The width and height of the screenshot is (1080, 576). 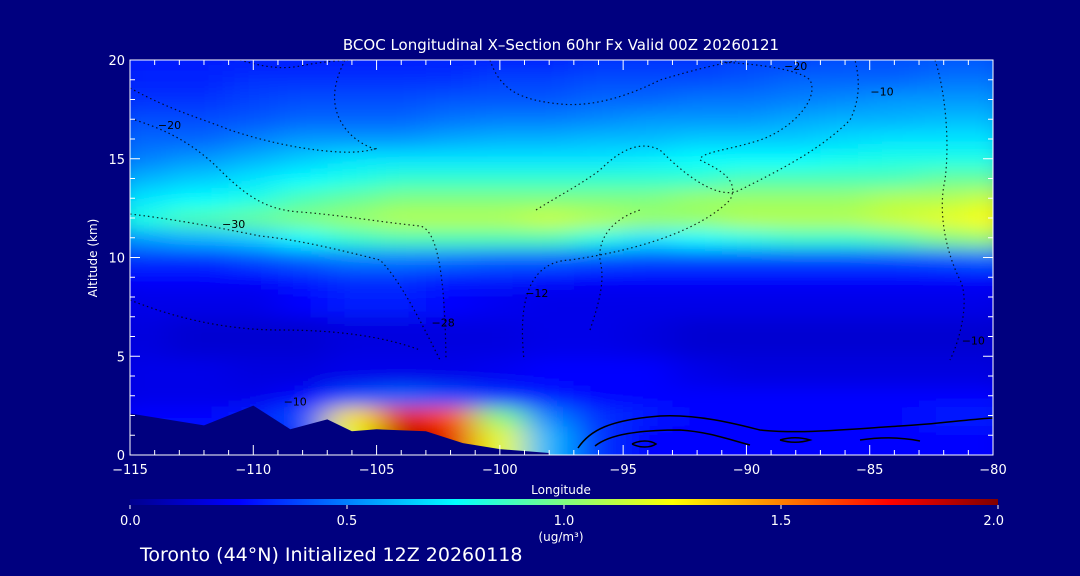 I want to click on colorbar-bar, so click(x=564, y=502).